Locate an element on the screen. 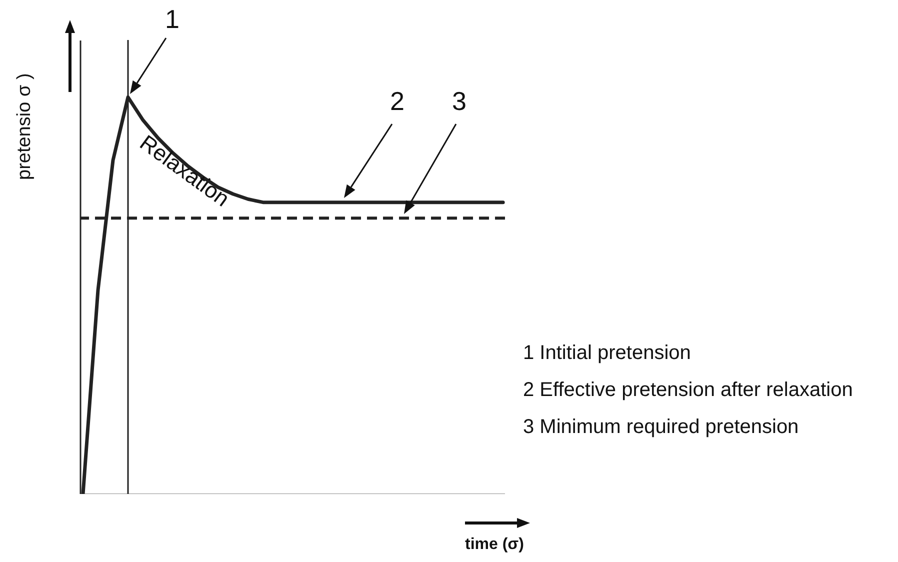 The width and height of the screenshot is (898, 562). text: 2 Effective pretension after relaxation is located at coordinates (688, 390).